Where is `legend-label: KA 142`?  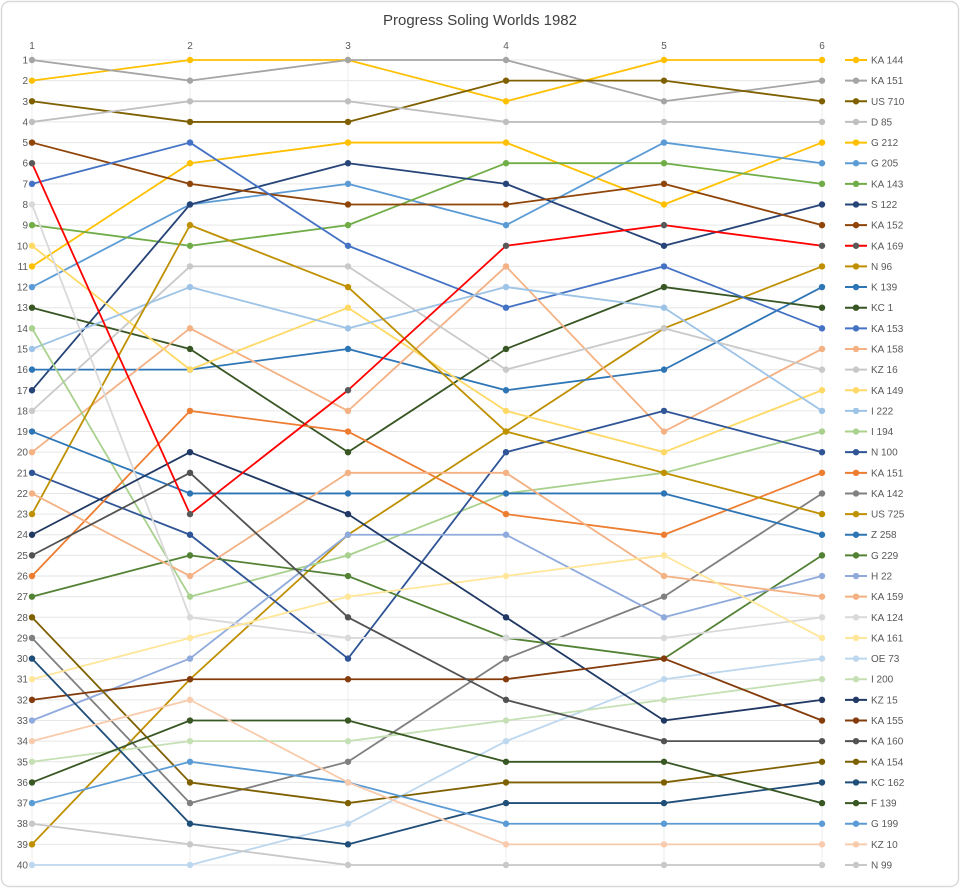
legend-label: KA 142 is located at coordinates (887, 494).